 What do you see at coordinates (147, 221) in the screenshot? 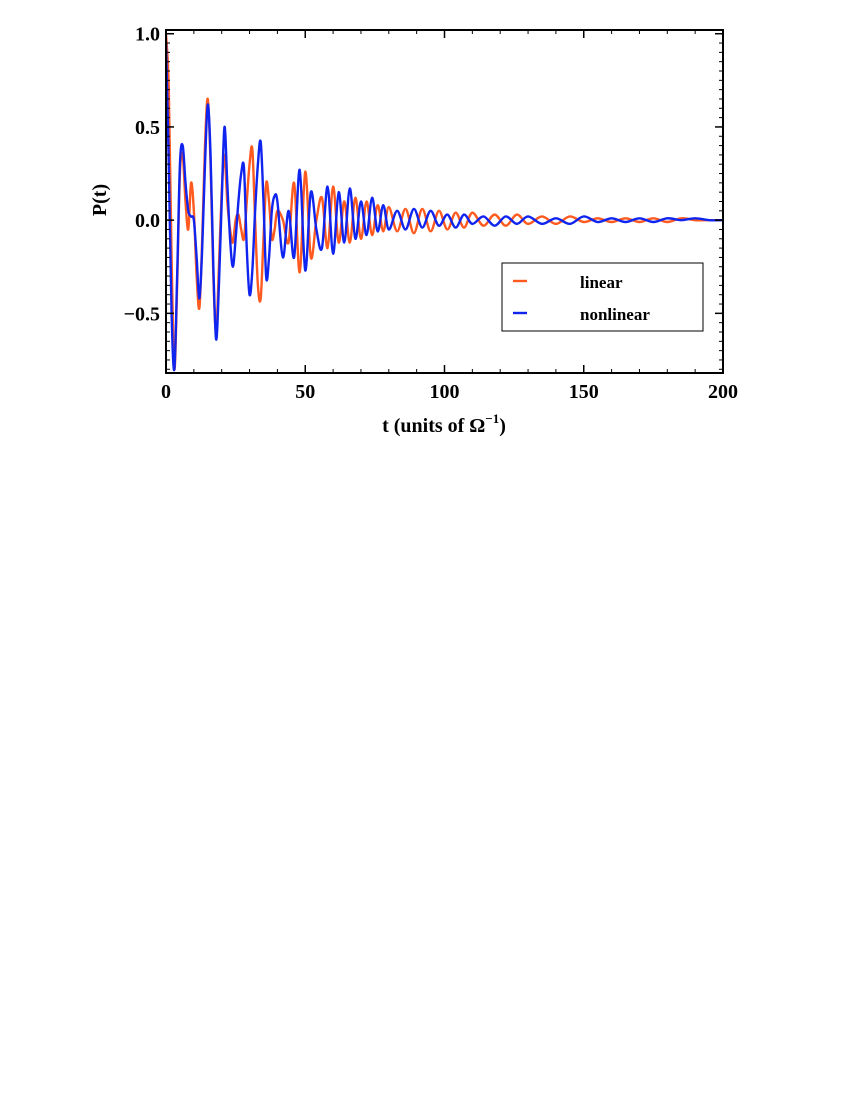
I see `y-tick-label: 0.0` at bounding box center [147, 221].